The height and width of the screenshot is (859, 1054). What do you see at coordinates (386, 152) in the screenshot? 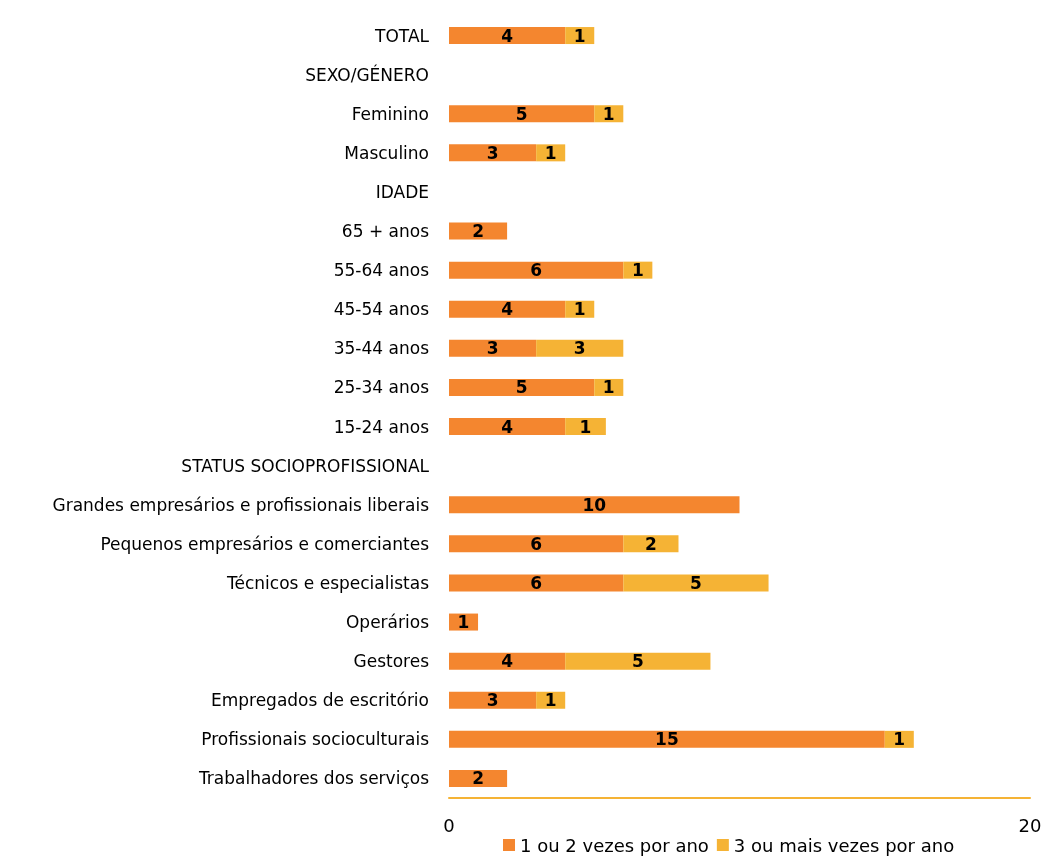
I see `y-tick-label: Masculino` at bounding box center [386, 152].